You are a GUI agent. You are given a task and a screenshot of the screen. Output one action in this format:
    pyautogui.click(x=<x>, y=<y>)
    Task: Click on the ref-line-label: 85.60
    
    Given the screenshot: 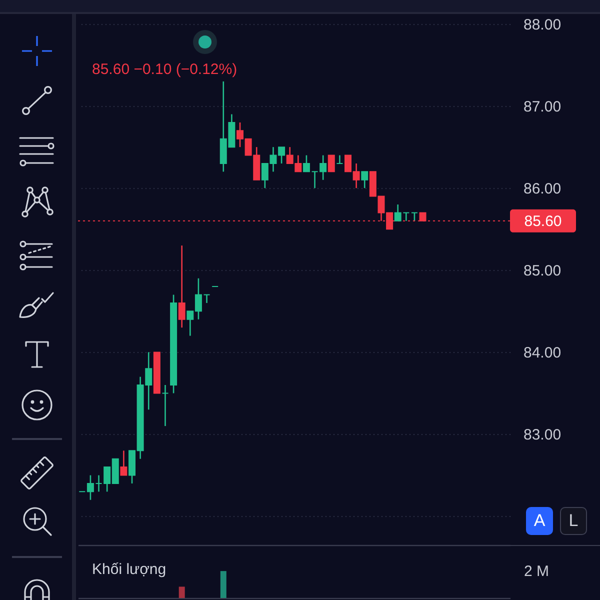 What is the action you would take?
    pyautogui.click(x=543, y=221)
    